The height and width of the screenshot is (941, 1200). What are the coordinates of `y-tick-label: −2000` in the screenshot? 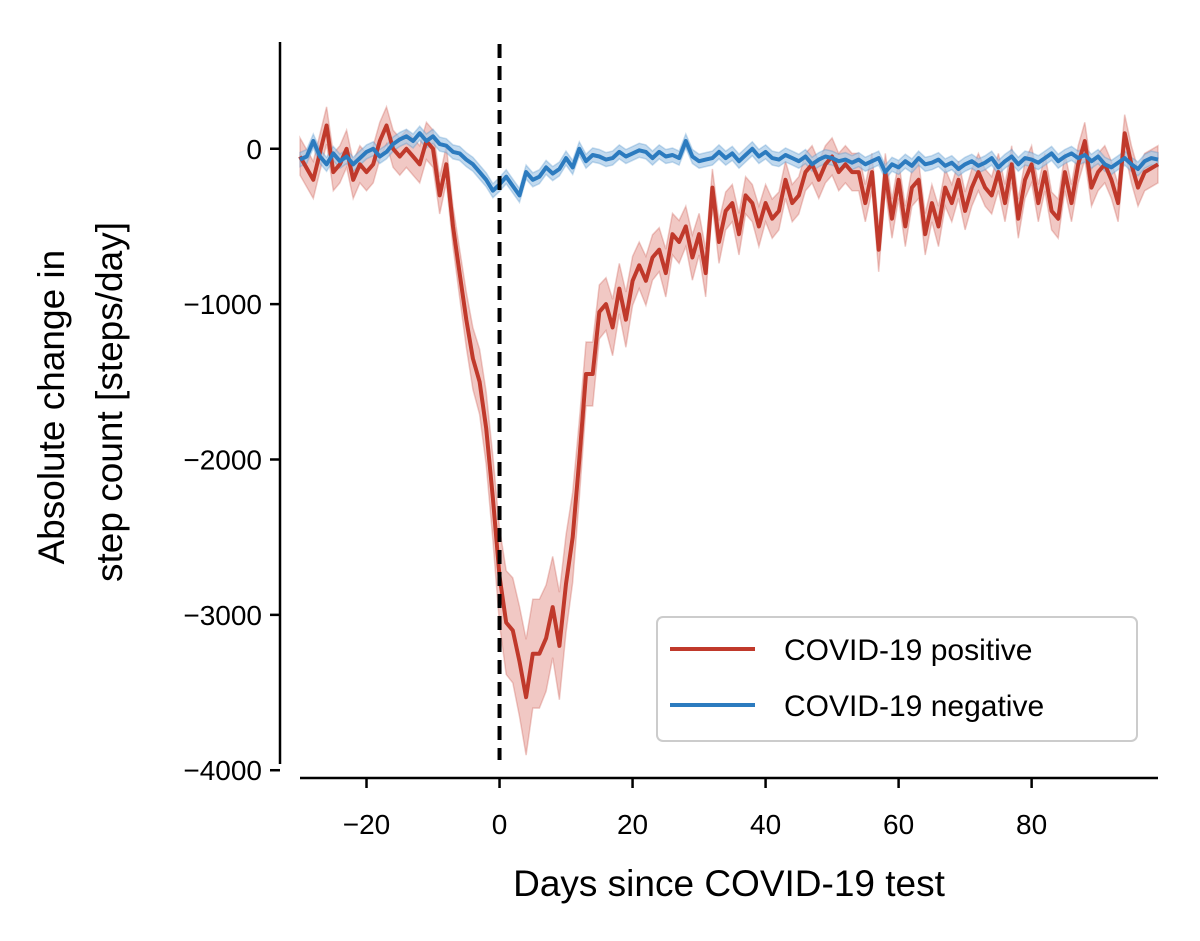 It's located at (222, 459).